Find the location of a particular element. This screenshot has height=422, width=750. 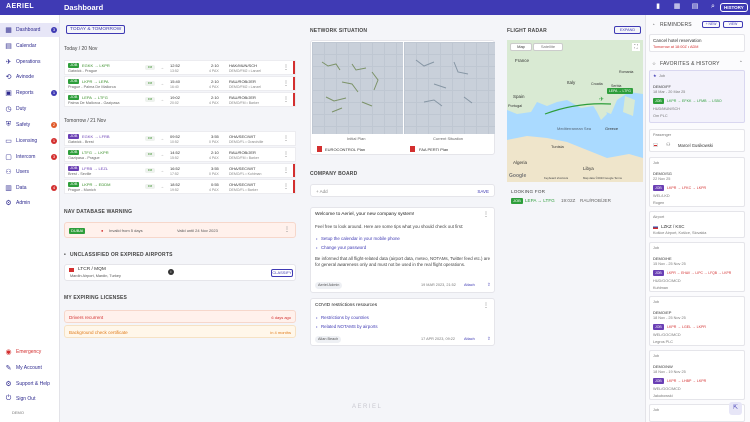

map-footer: Map data ©2023 Google Terms is located at coordinates (602, 178).